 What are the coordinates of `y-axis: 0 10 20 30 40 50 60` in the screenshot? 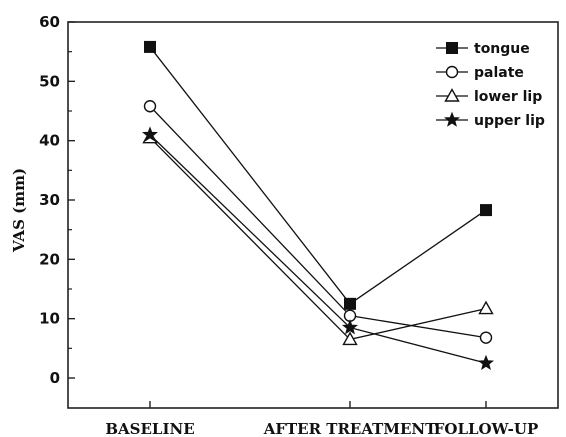 It's located at (57, 200).